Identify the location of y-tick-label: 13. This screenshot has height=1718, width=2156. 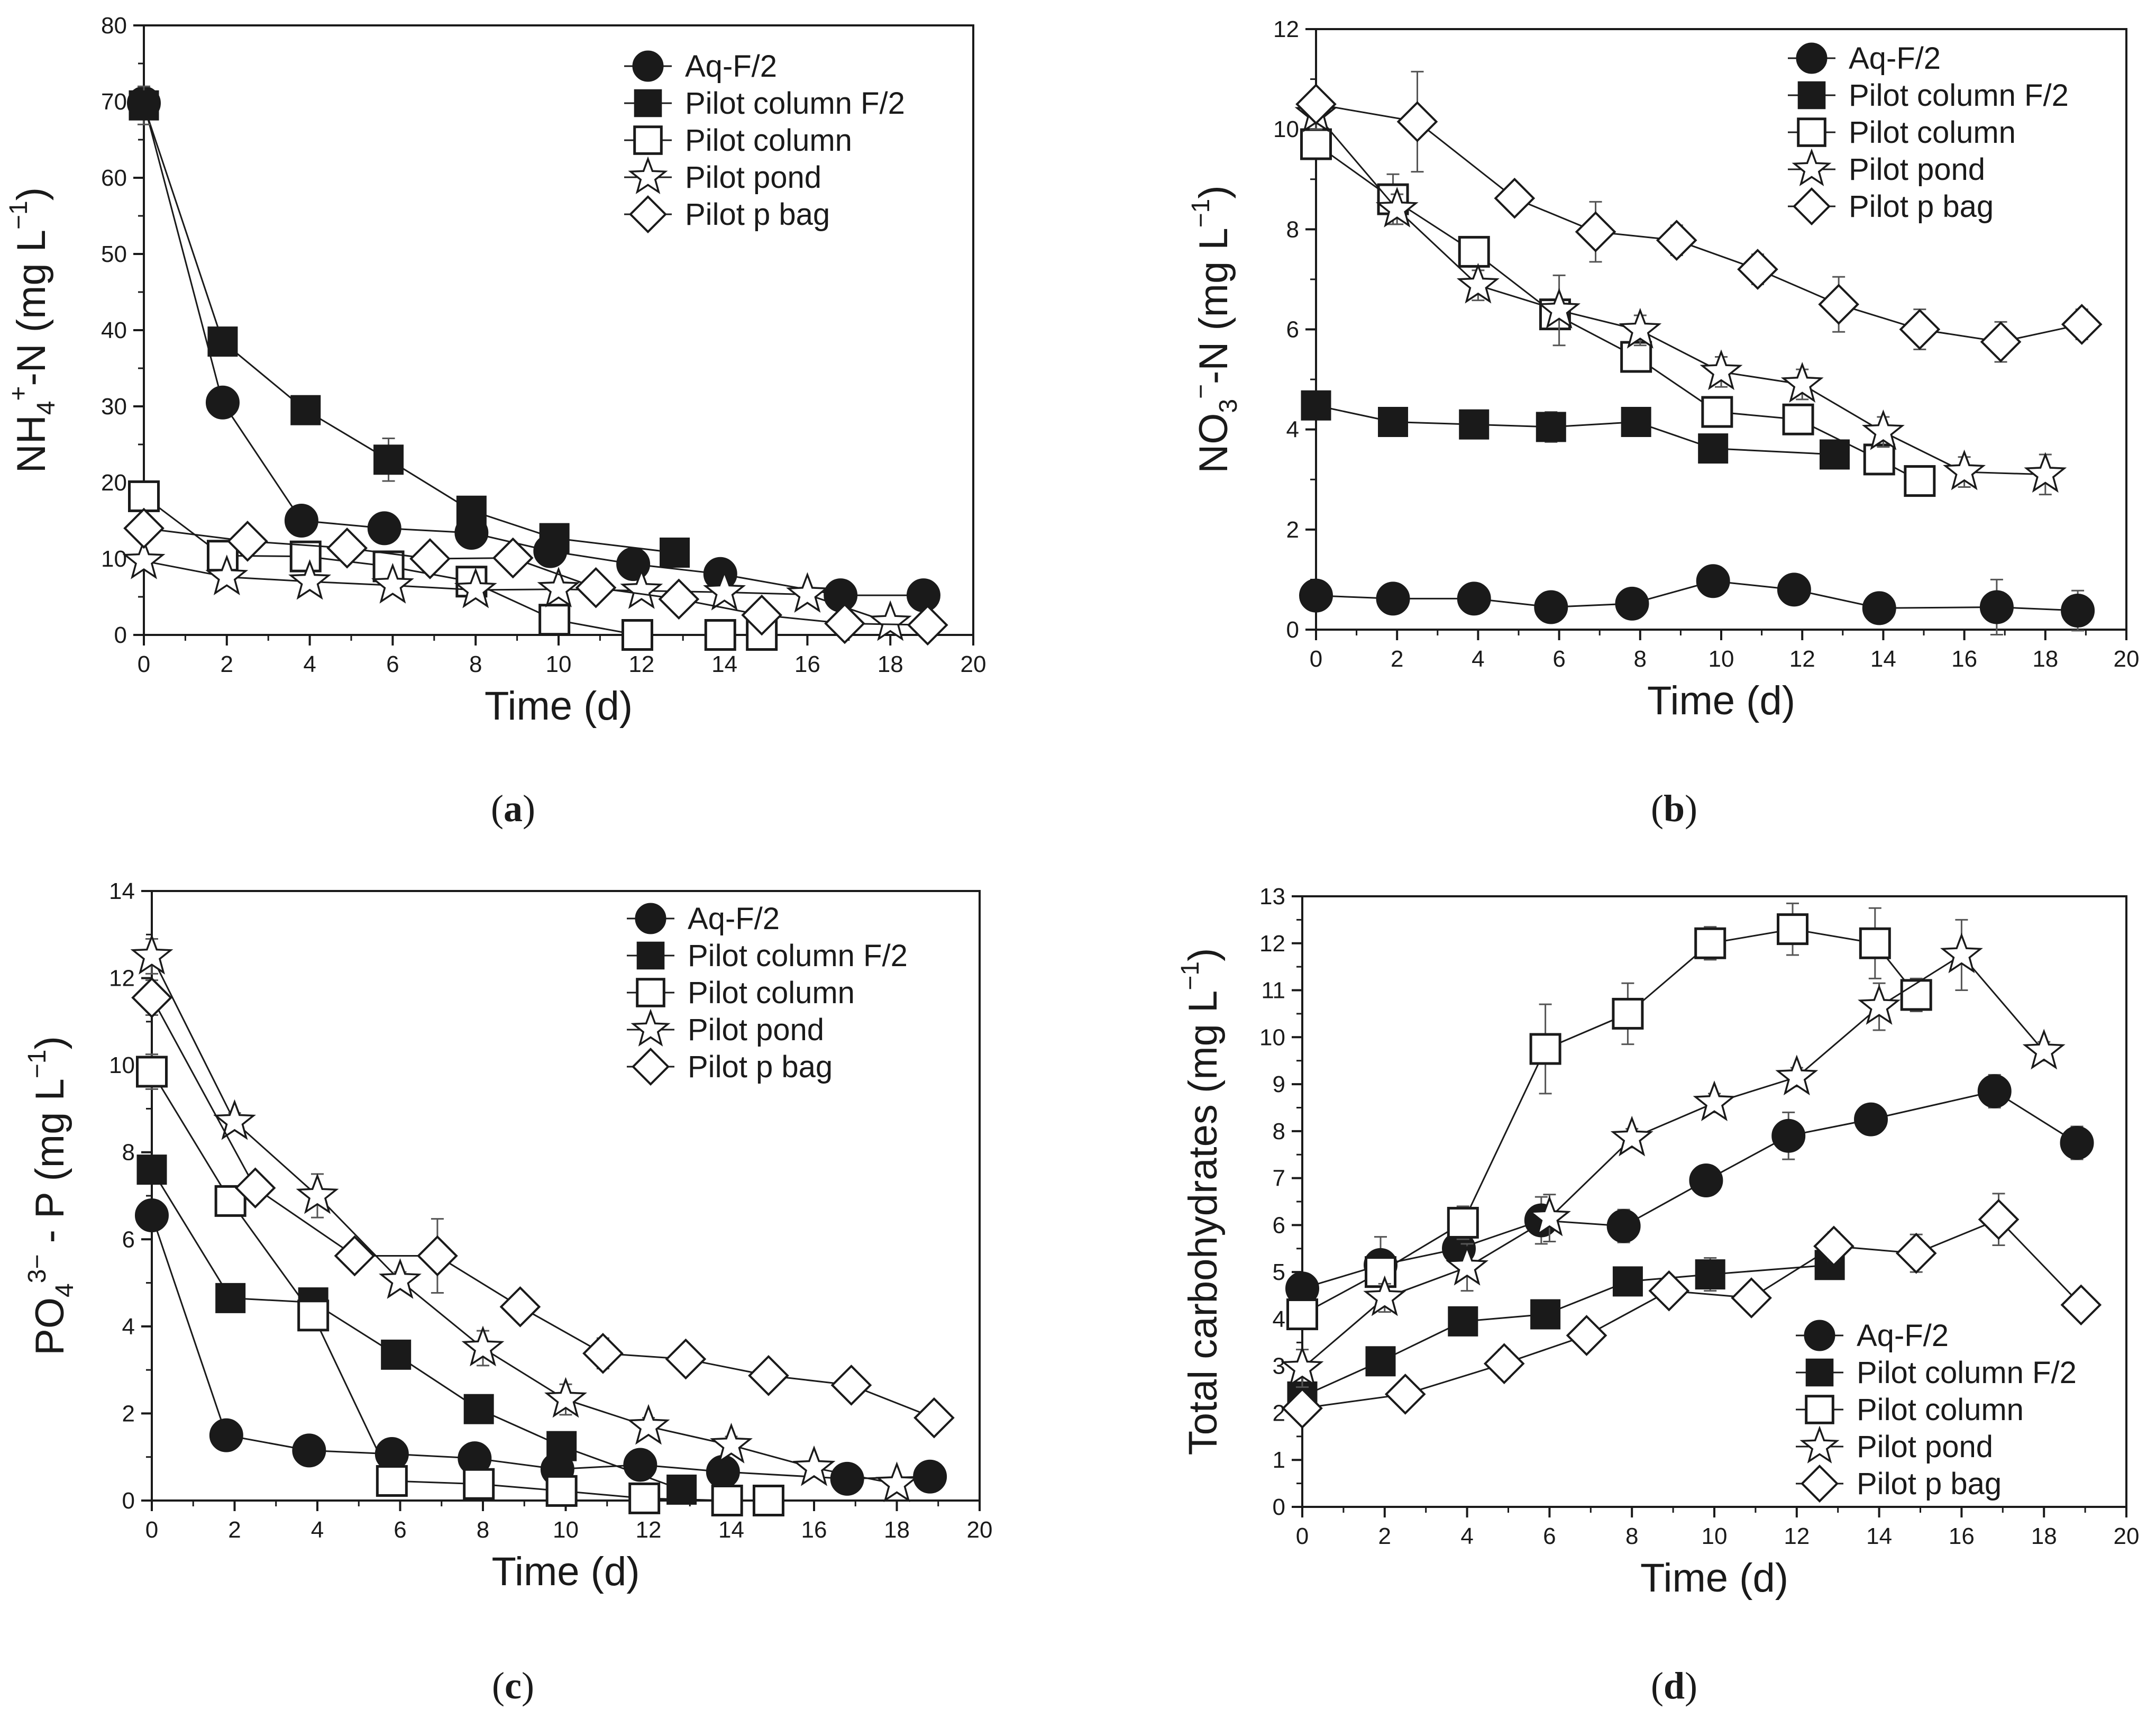
(1272, 897).